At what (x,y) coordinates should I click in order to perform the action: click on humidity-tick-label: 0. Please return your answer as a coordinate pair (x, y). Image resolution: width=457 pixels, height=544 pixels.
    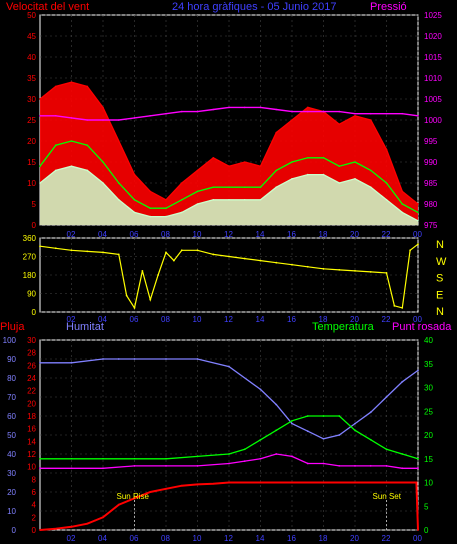
    Looking at the image, I should click on (14, 530).